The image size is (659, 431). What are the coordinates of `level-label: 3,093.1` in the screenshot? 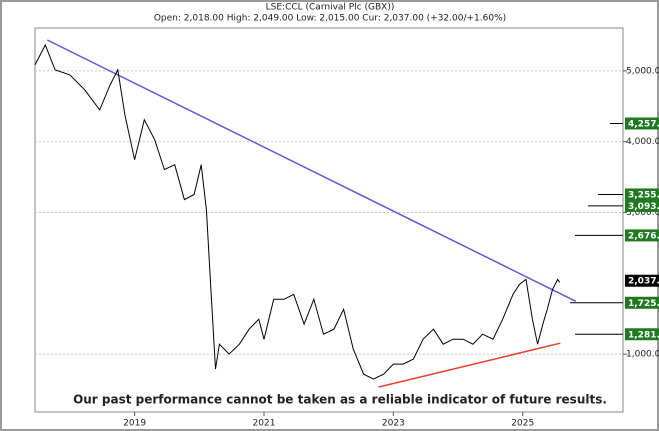 It's located at (643, 207).